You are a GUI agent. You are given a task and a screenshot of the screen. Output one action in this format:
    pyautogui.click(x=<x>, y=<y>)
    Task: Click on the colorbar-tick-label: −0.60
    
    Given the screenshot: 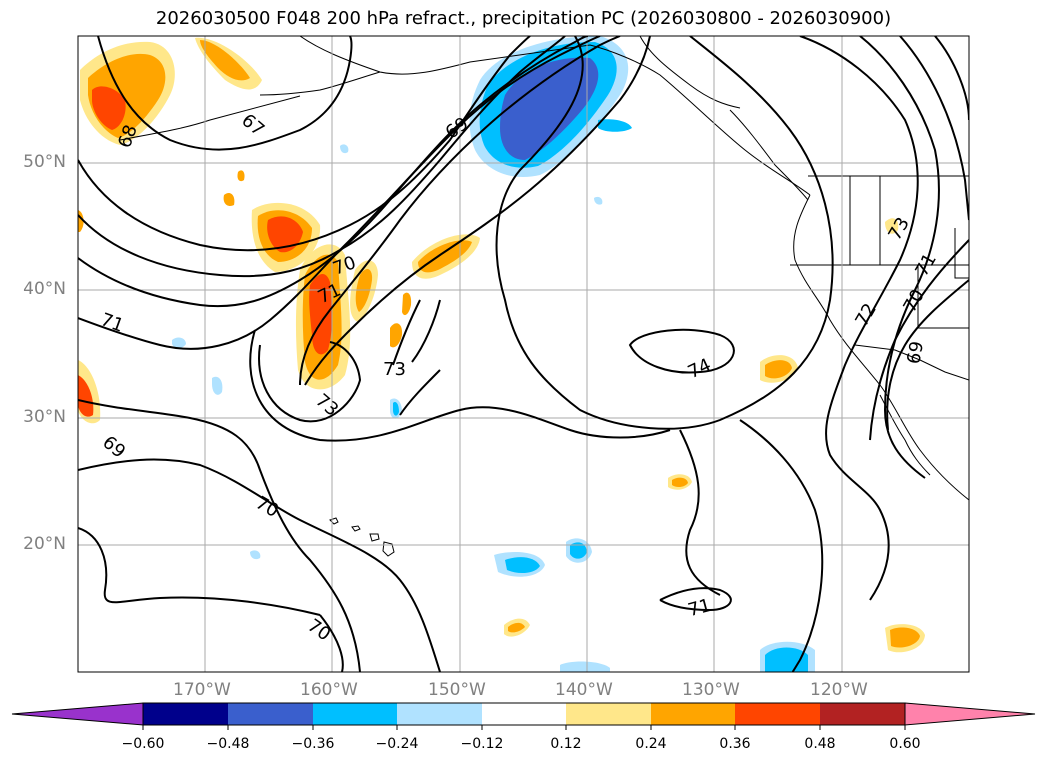 What is the action you would take?
    pyautogui.click(x=143, y=744)
    